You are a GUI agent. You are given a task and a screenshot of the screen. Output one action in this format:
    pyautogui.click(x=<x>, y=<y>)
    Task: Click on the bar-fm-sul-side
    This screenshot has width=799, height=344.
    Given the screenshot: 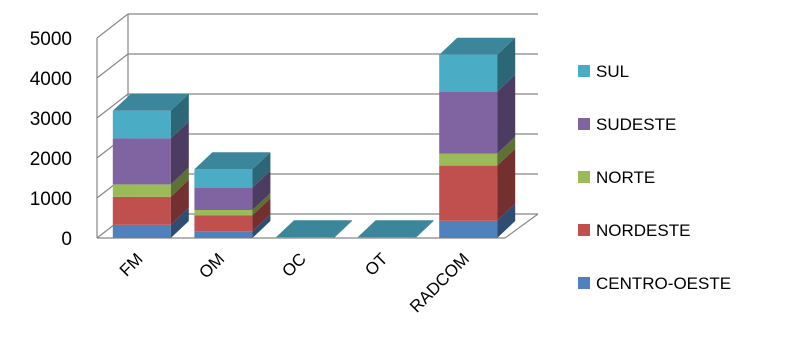 What is the action you would take?
    pyautogui.click(x=179, y=116)
    